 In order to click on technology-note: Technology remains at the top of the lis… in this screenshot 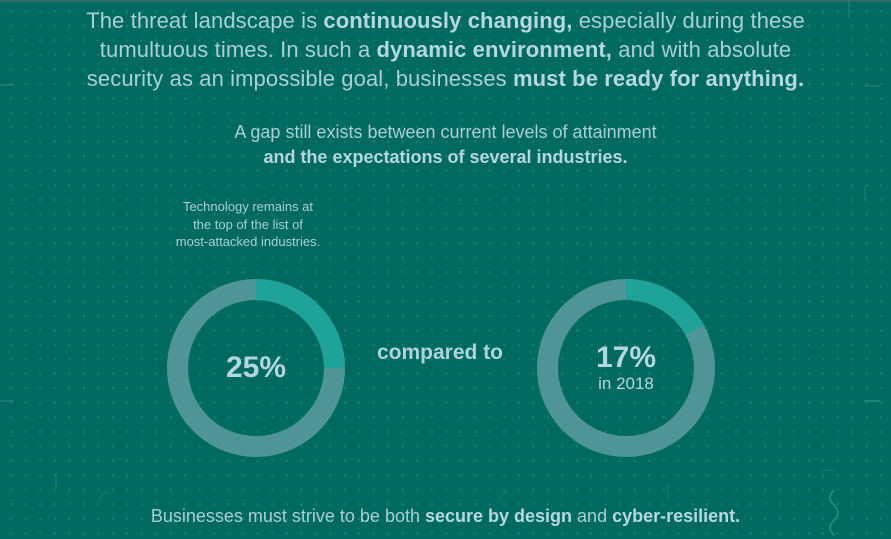, I will do `click(248, 224)`.